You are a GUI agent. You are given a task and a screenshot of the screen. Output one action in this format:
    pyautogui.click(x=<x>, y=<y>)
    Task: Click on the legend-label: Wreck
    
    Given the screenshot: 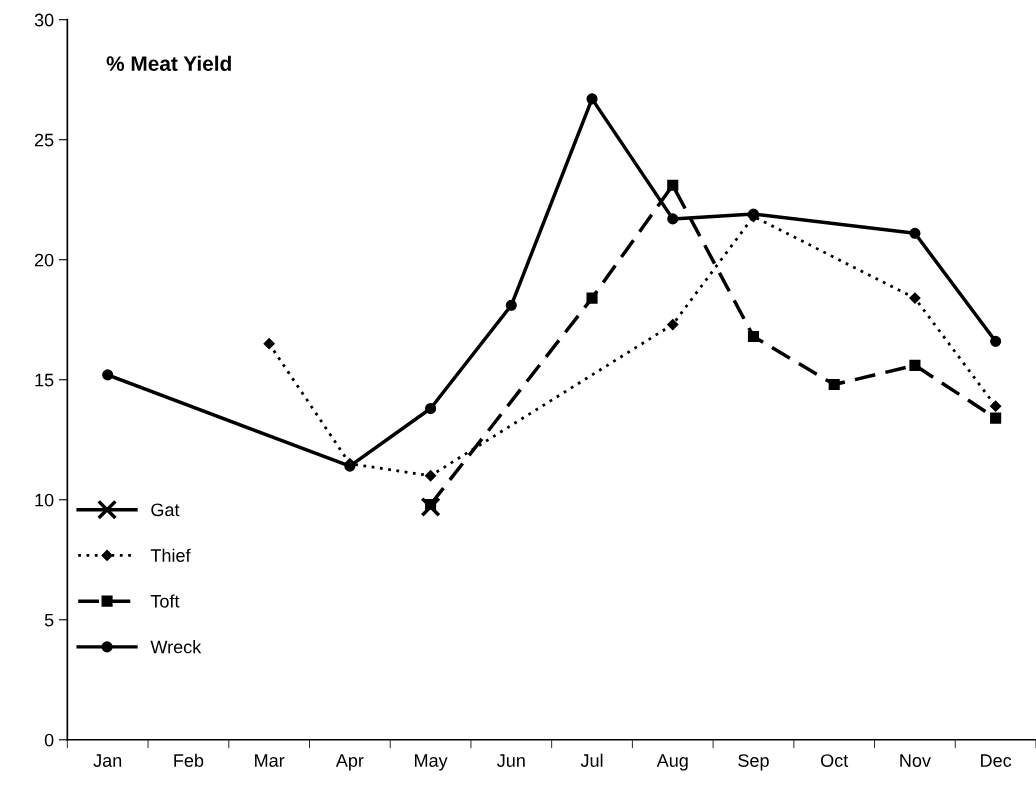 What is the action you would take?
    pyautogui.click(x=176, y=647)
    